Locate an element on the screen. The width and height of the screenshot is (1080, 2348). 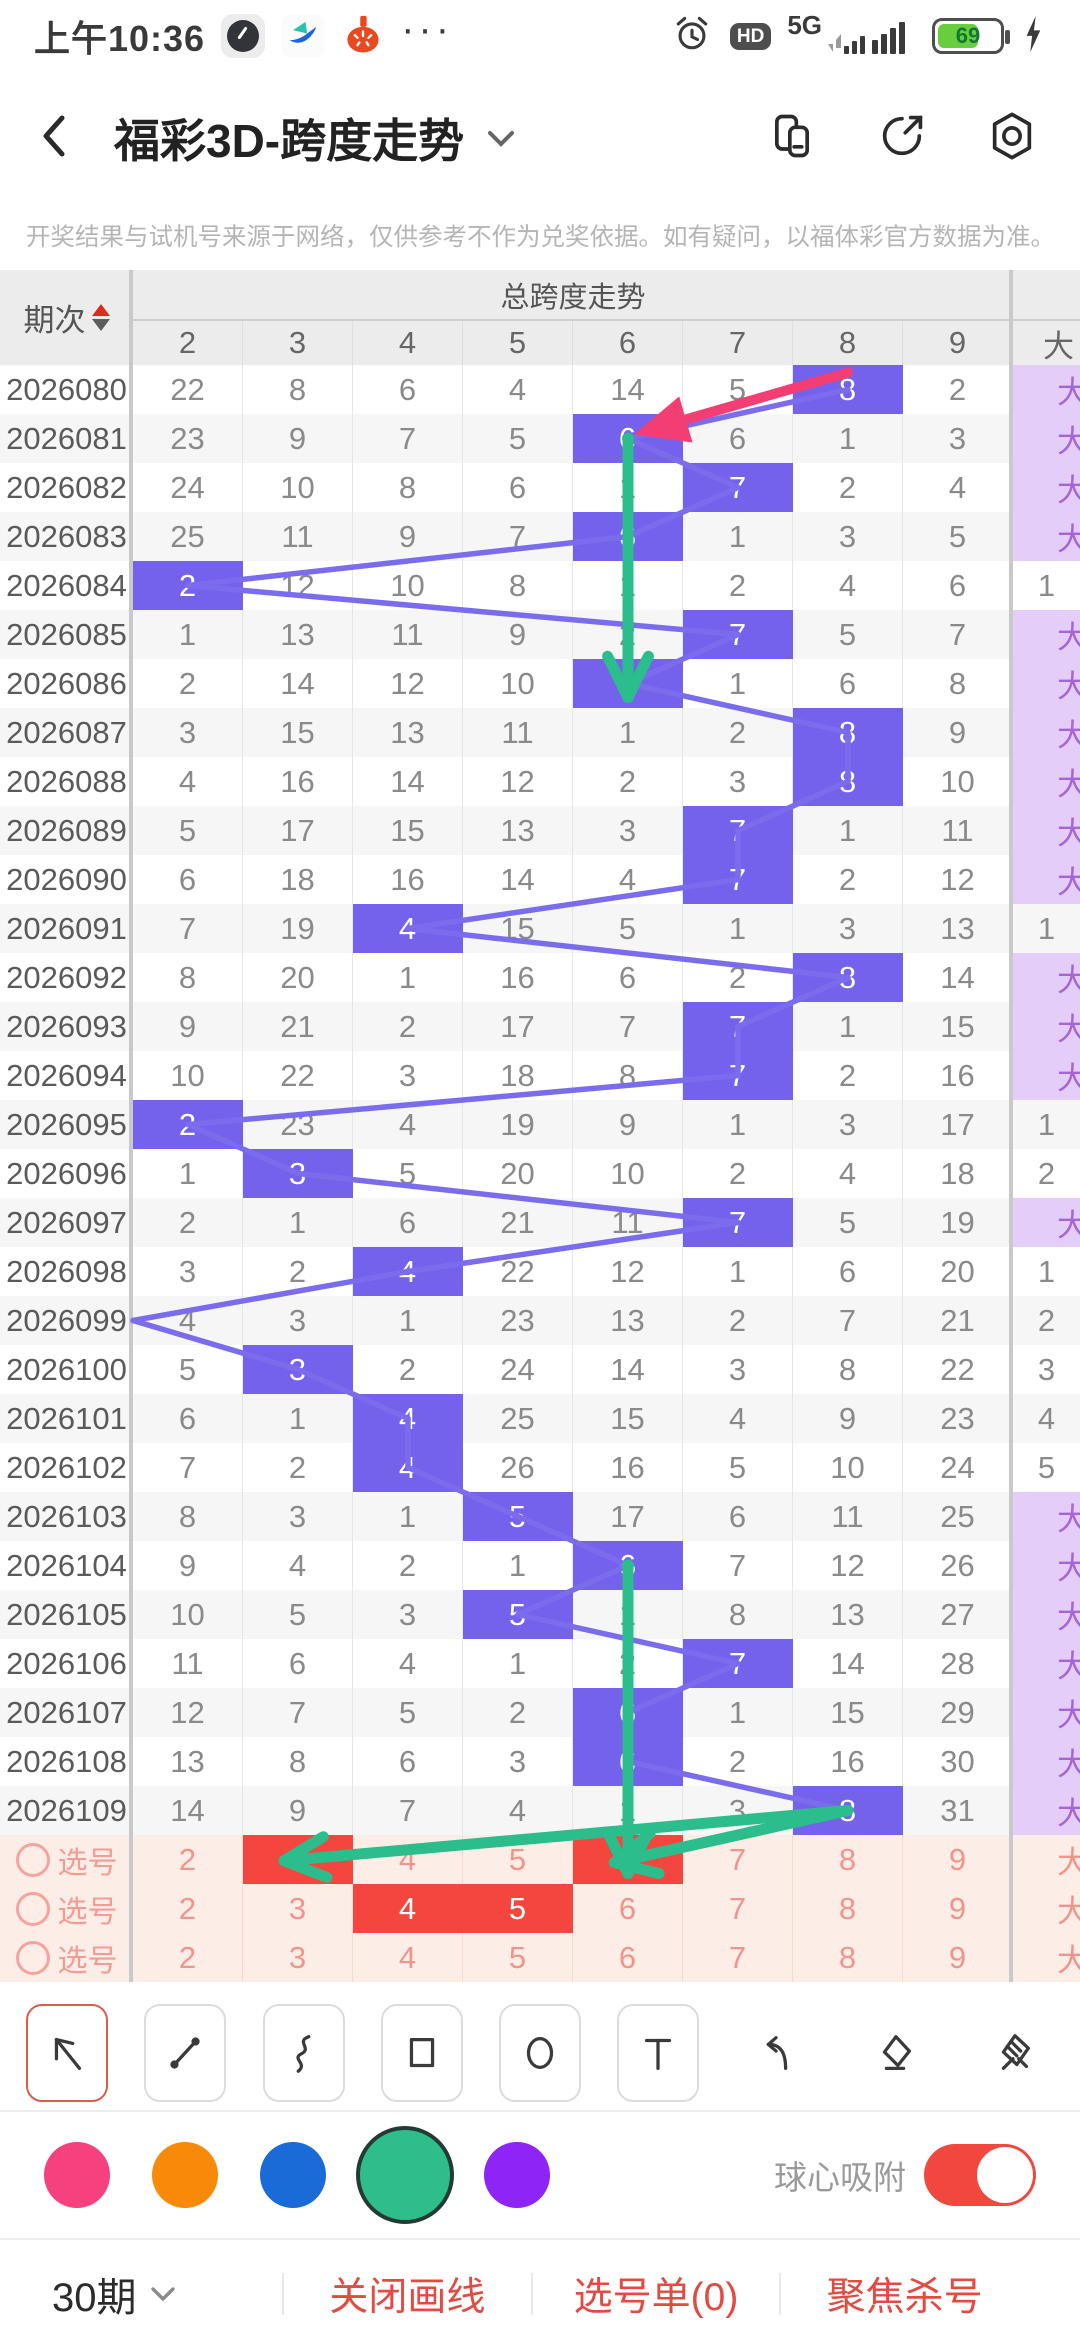
table-row: 2026109 14 9 7 4 1 3 8 31 大 is located at coordinates (540, 1810).